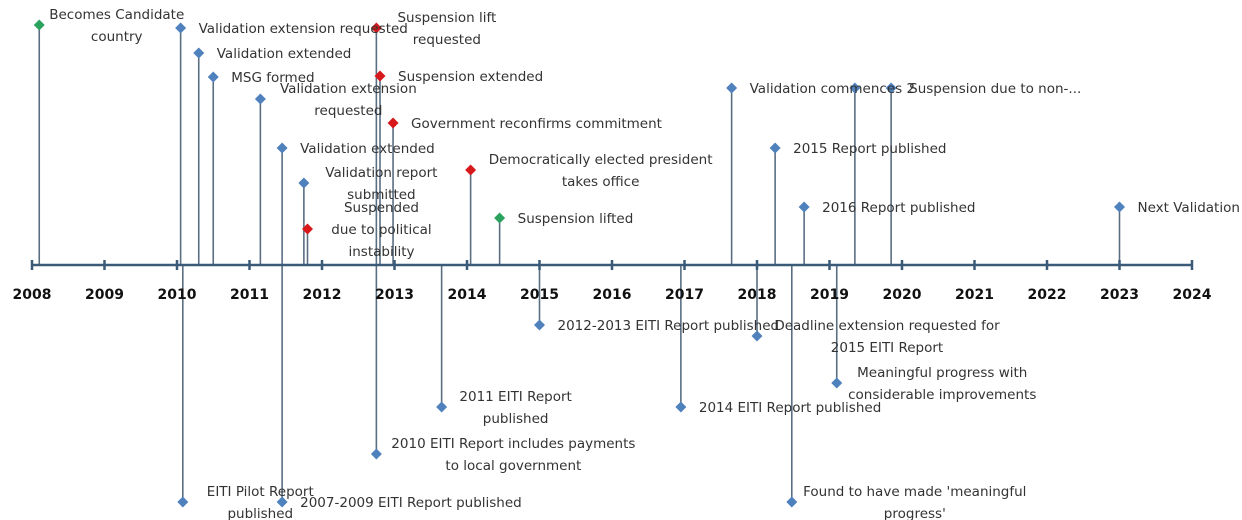 This screenshot has height=520, width=1242. I want to click on year-tick-label: 2016, so click(612, 295).